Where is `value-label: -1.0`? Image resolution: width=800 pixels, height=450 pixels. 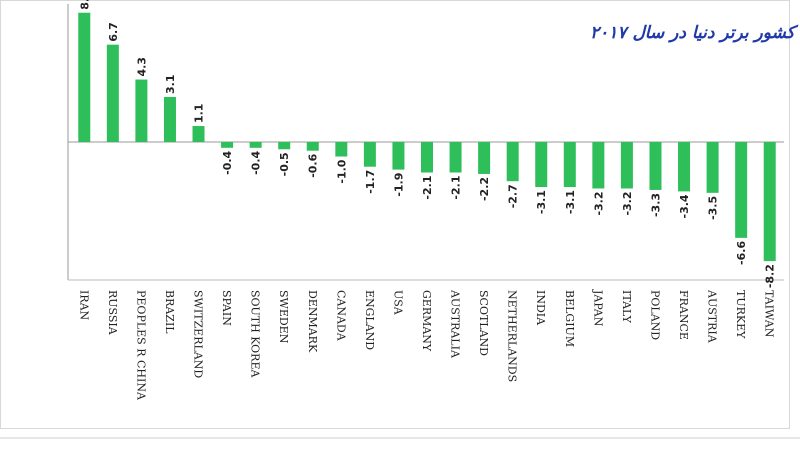 value-label: -1.0 is located at coordinates (341, 171).